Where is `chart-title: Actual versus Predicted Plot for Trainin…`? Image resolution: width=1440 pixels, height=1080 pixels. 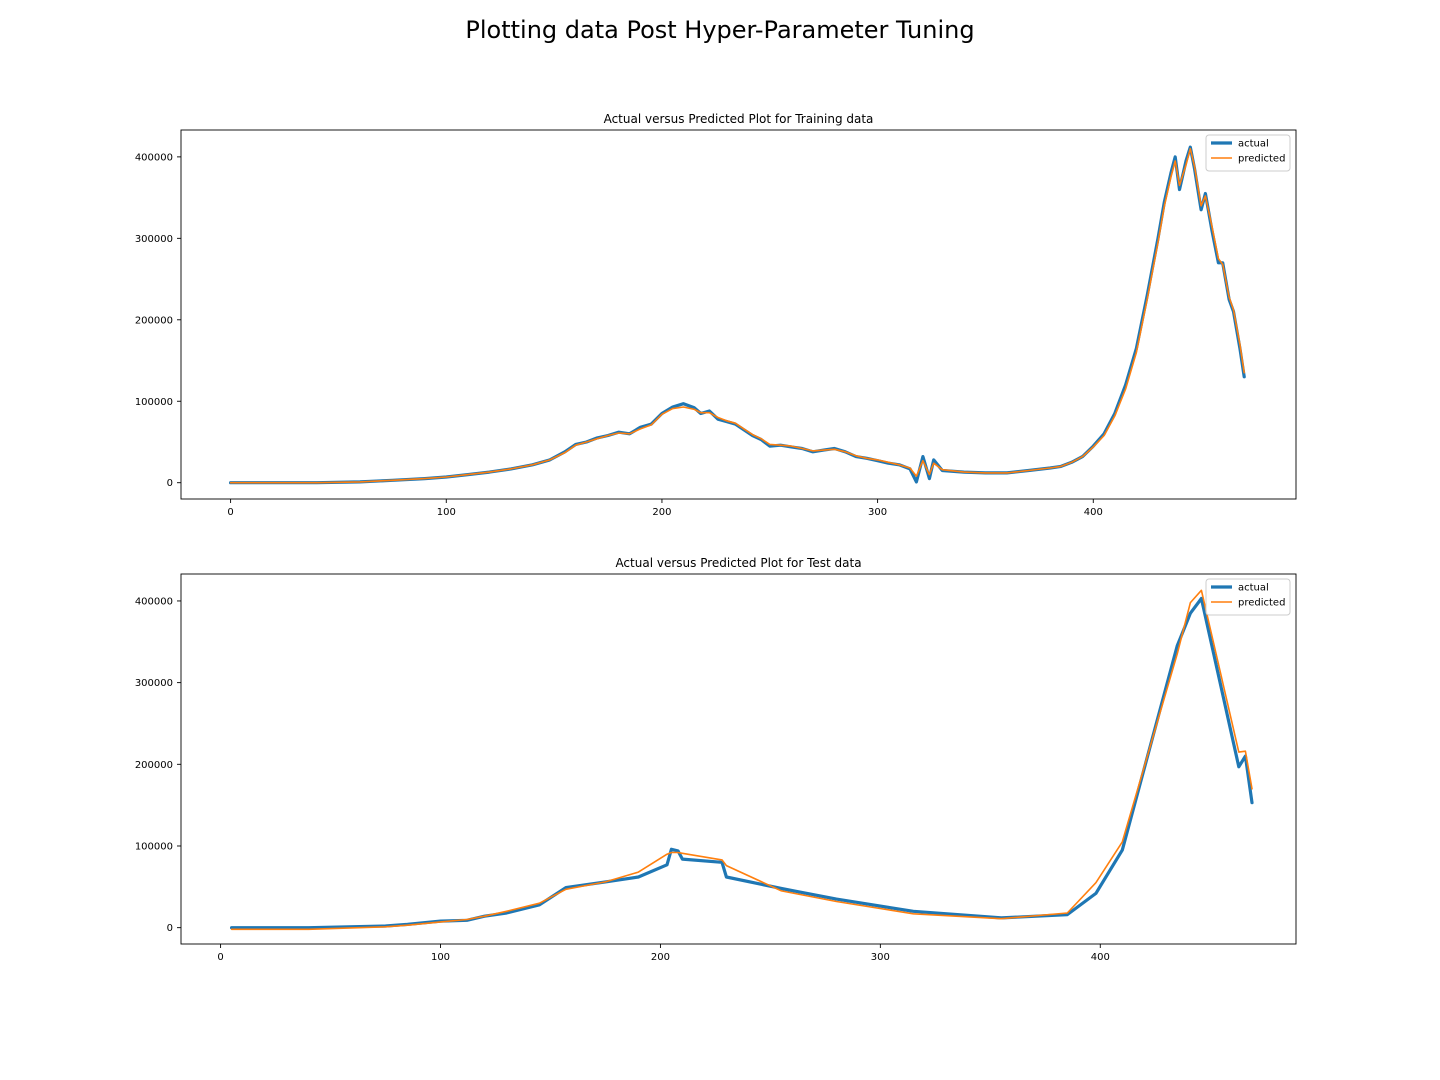 chart-title: Actual versus Predicted Plot for Trainin… is located at coordinates (739, 119).